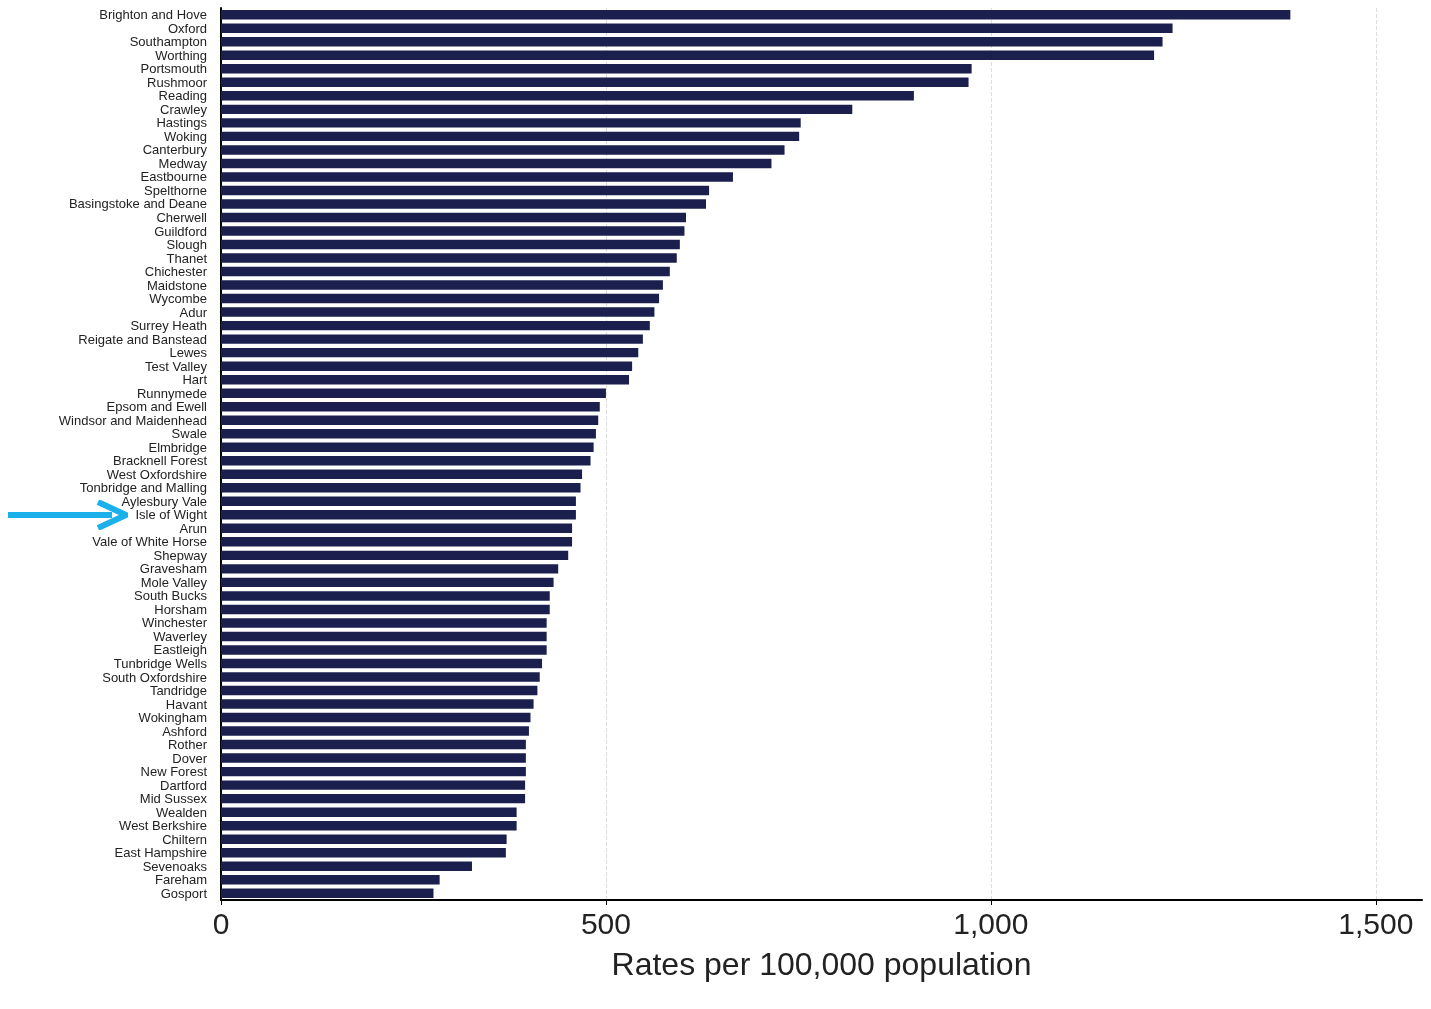 The image size is (1431, 1009). I want to click on y-tick-label: Test Valley, so click(176, 366).